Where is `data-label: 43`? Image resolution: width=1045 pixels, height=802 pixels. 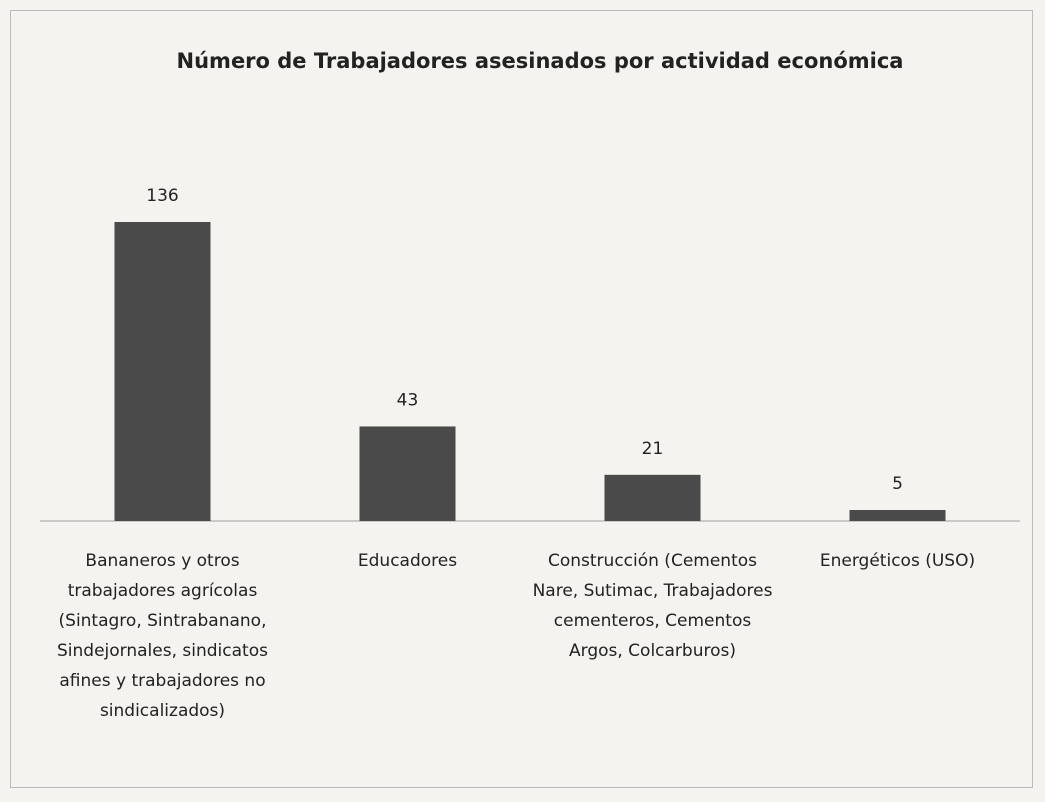
data-label: 43 is located at coordinates (408, 400).